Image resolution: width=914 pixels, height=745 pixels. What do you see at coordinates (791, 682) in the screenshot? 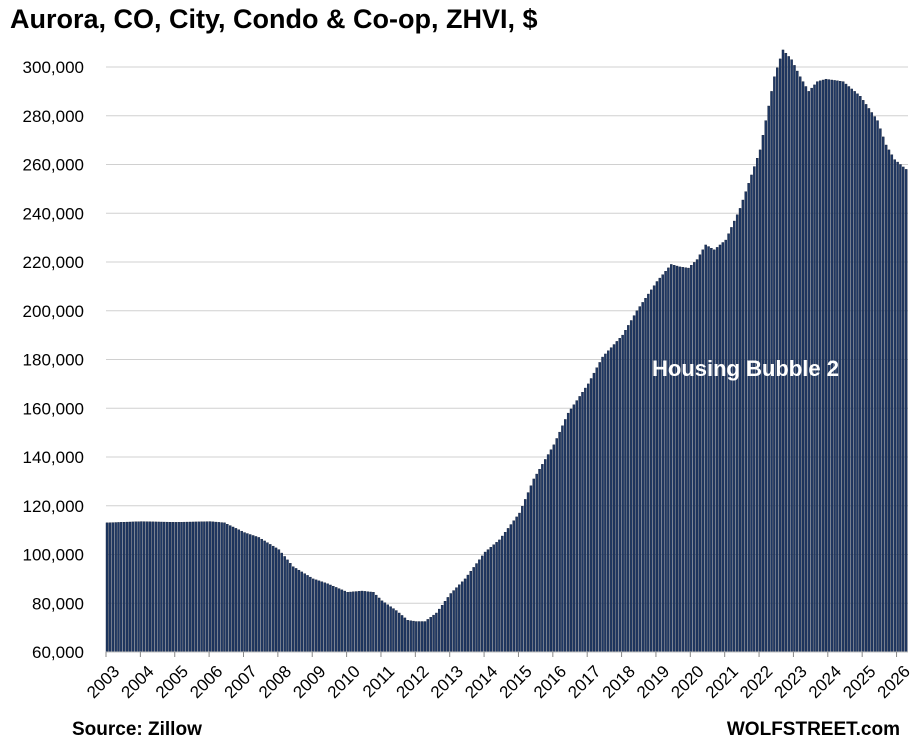
I see `x-tick-label: 2023` at bounding box center [791, 682].